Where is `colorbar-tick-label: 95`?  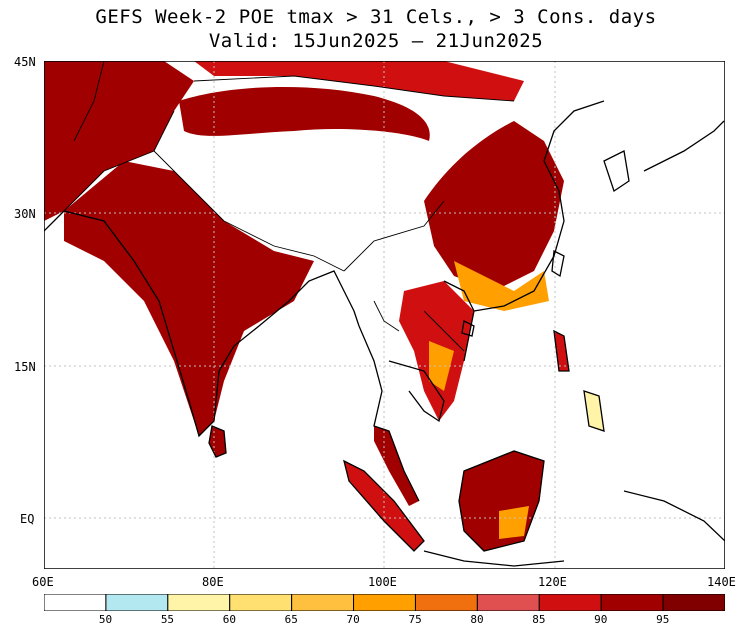 colorbar-tick-label: 95 is located at coordinates (663, 619).